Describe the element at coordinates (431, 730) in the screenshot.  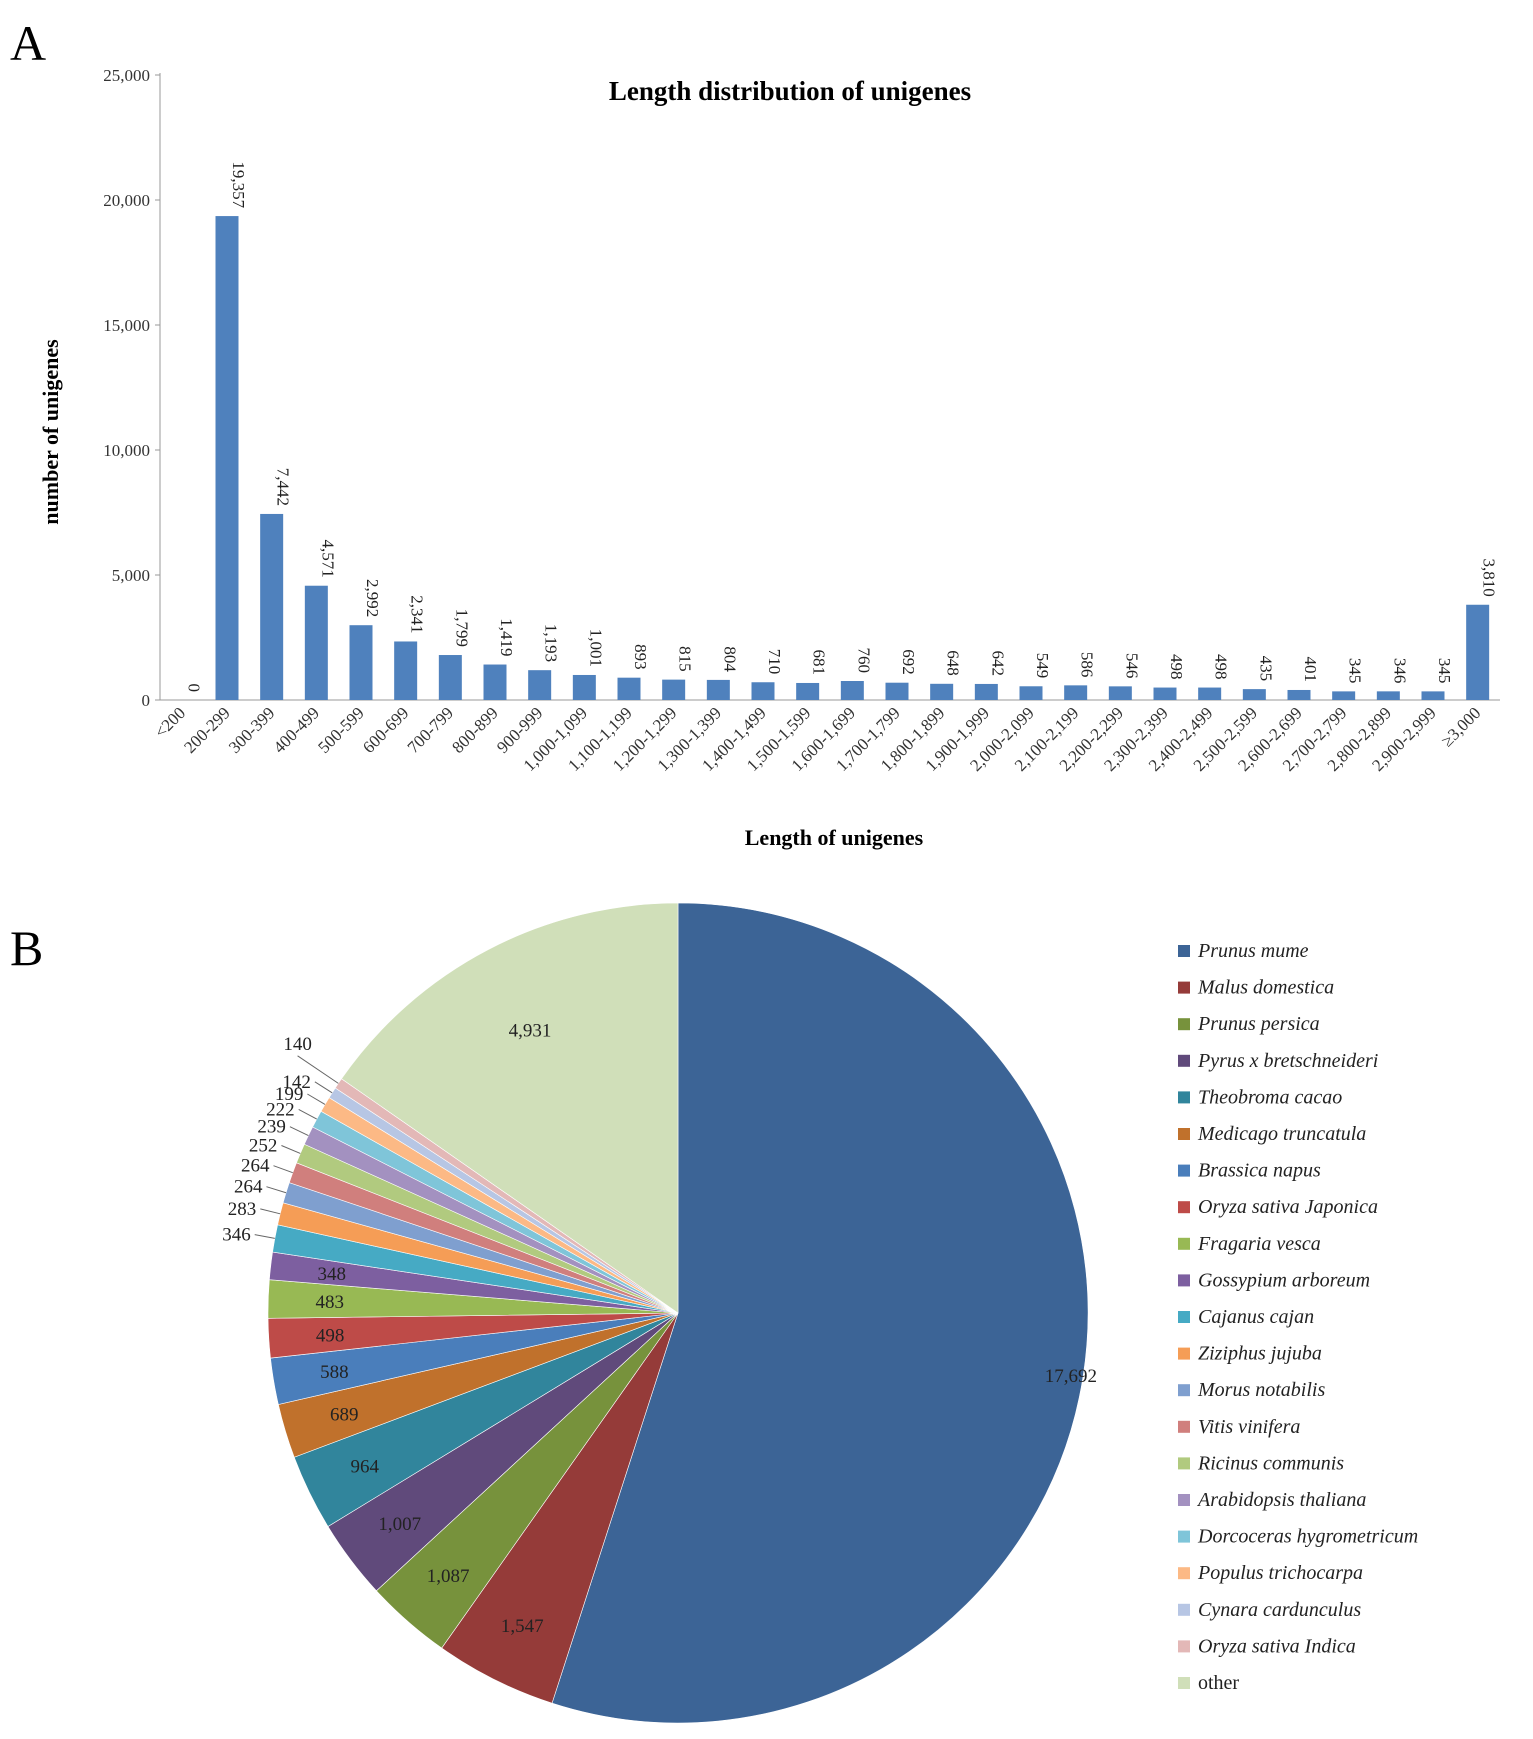
I see `x-tick-label: 700-799` at that location.